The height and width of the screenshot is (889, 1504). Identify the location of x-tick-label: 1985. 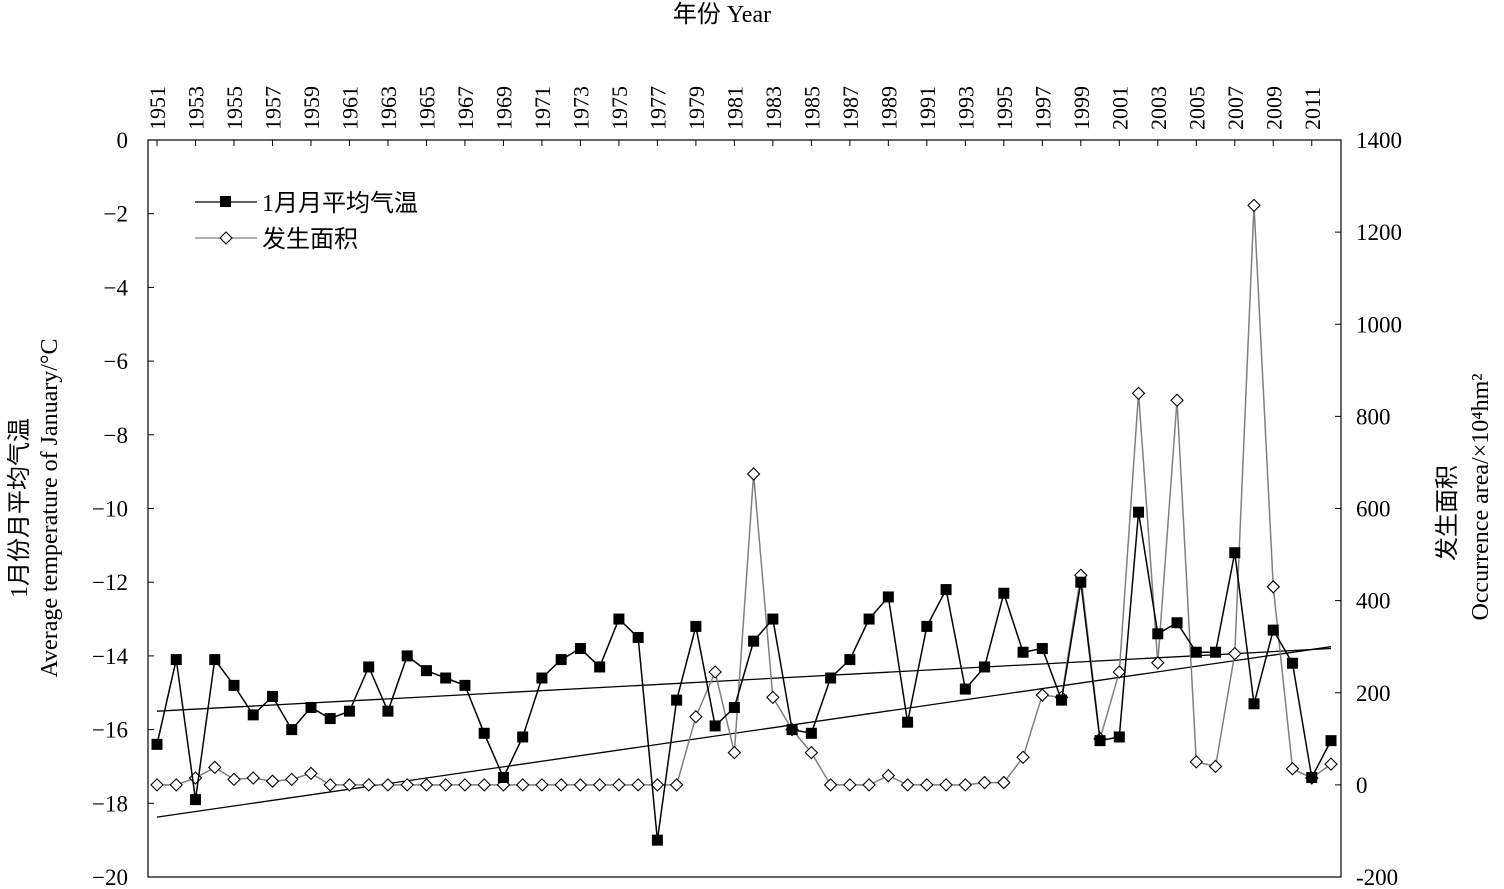
(811, 108).